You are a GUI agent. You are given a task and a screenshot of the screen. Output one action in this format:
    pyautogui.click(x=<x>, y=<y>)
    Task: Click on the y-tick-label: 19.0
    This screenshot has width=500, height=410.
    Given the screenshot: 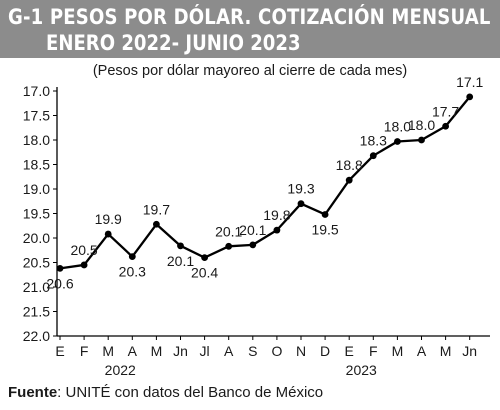 What is the action you would take?
    pyautogui.click(x=36, y=189)
    